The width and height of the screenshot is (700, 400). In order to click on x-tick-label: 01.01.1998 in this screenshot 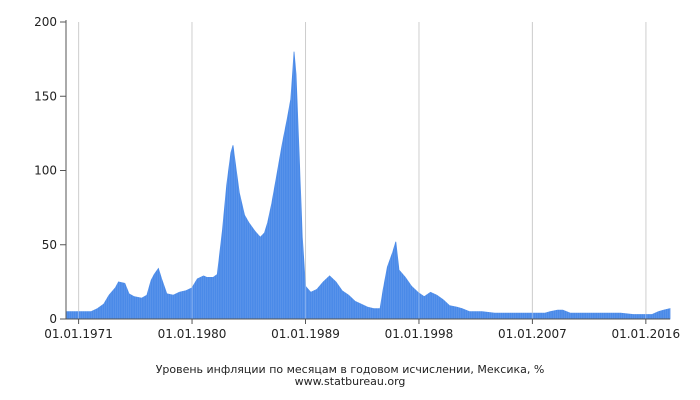, I will do `click(419, 334)`.